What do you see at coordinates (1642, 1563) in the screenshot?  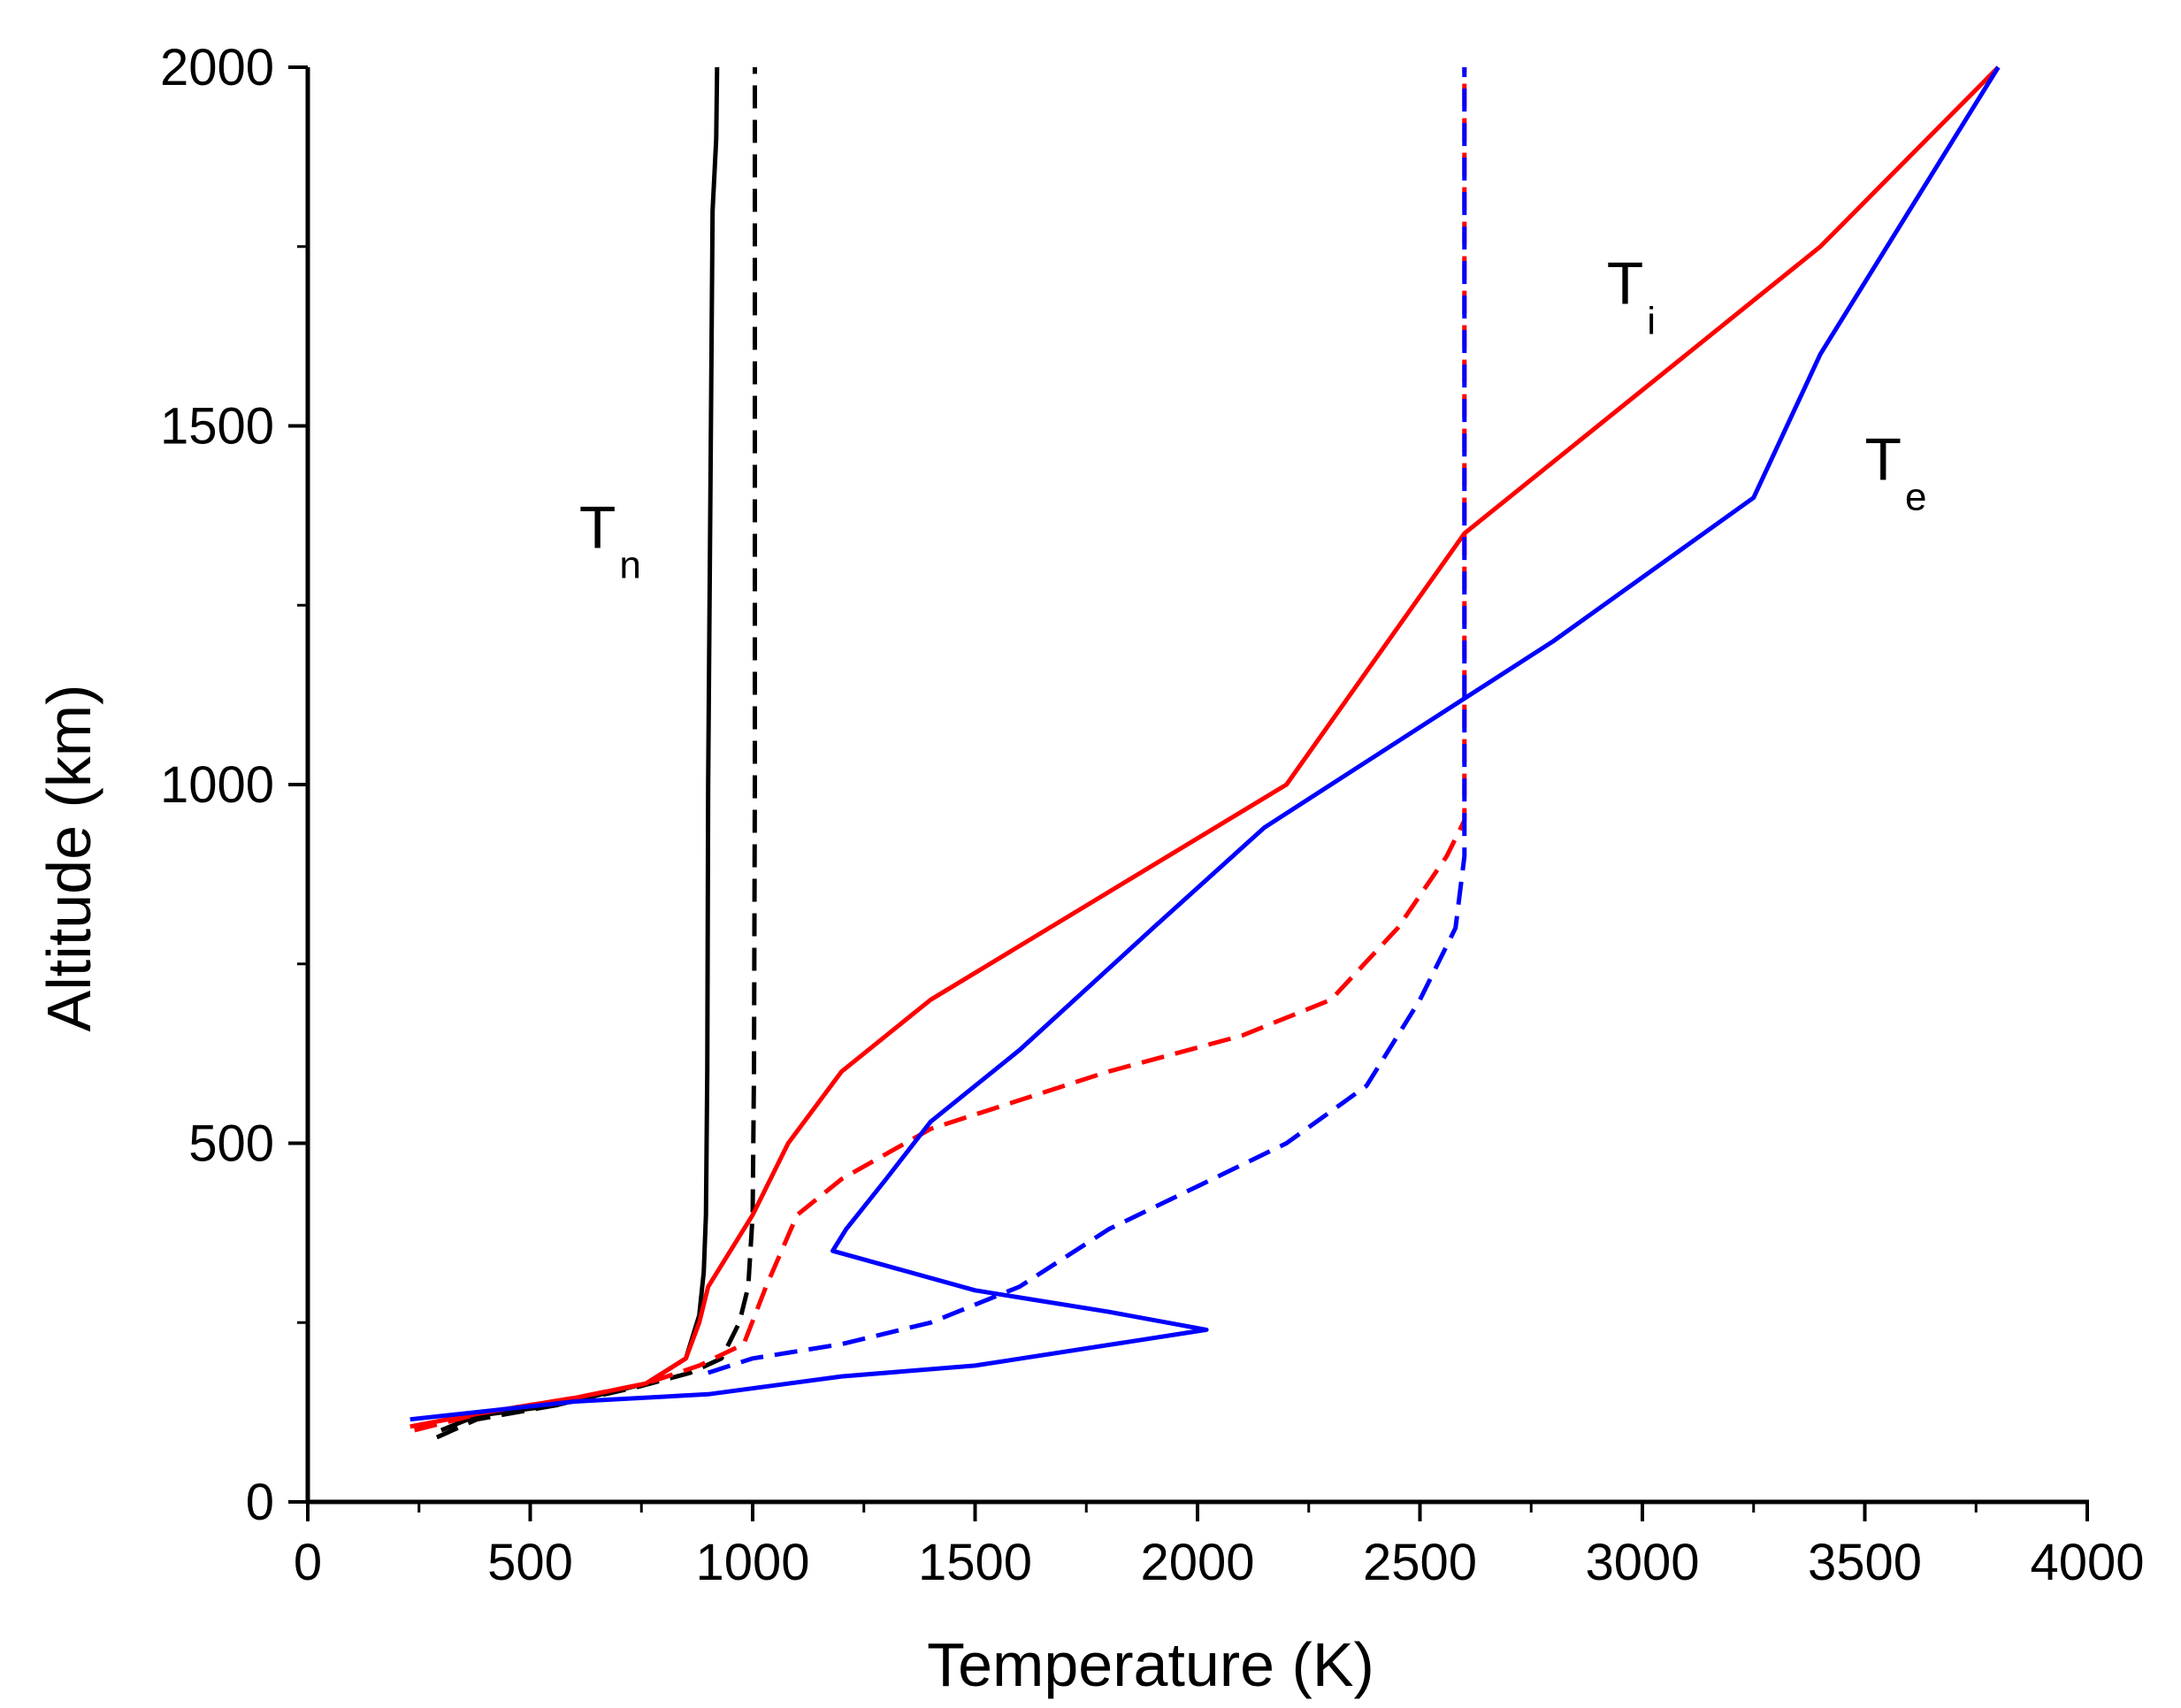 I see `x-tick-label: 3000` at bounding box center [1642, 1563].